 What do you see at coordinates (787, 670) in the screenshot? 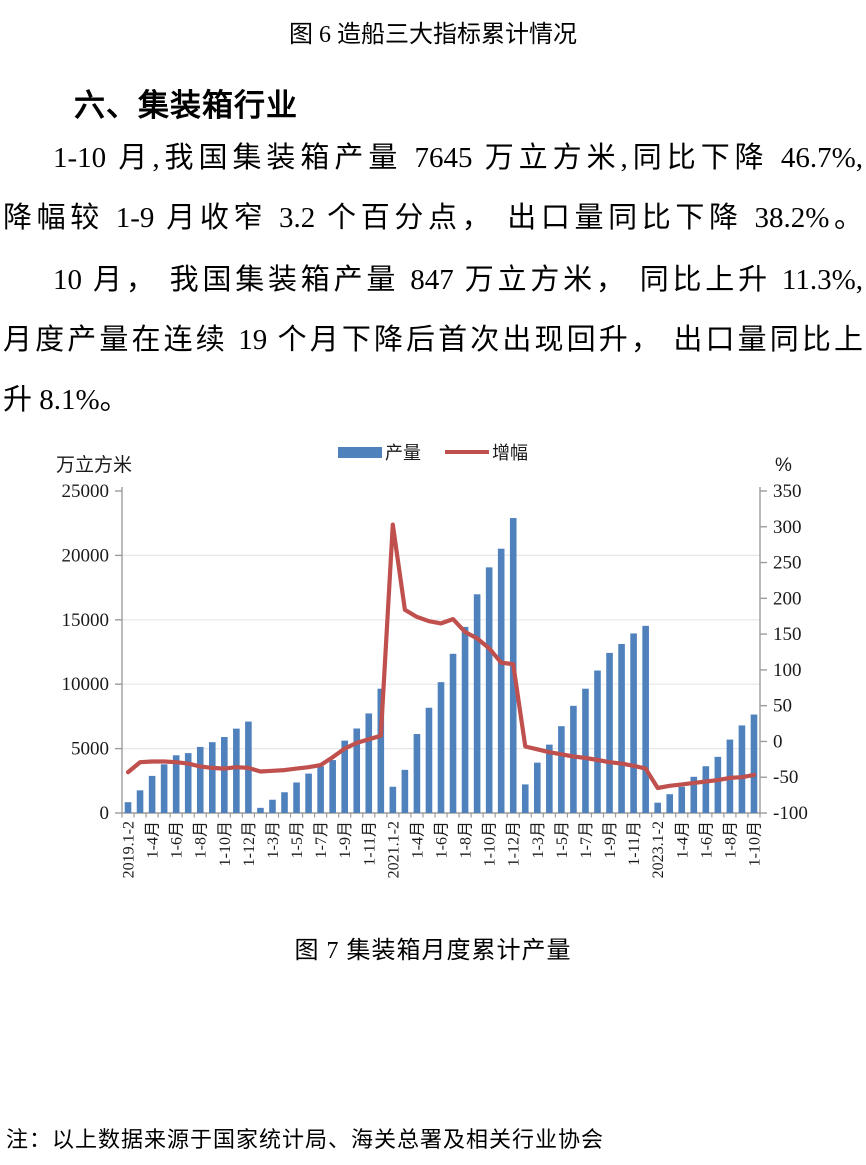
I see `right-axis-tick-label: 100` at bounding box center [787, 670].